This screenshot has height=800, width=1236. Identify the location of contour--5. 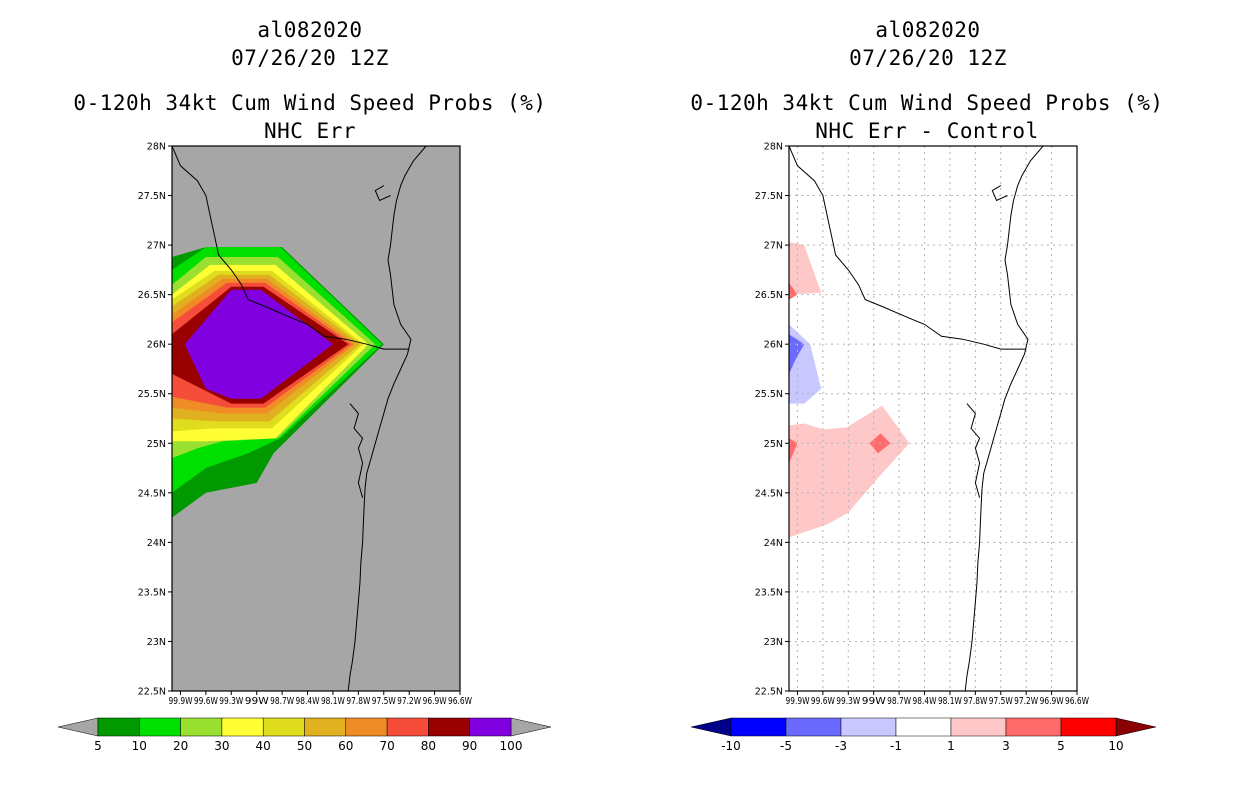
(797, 354).